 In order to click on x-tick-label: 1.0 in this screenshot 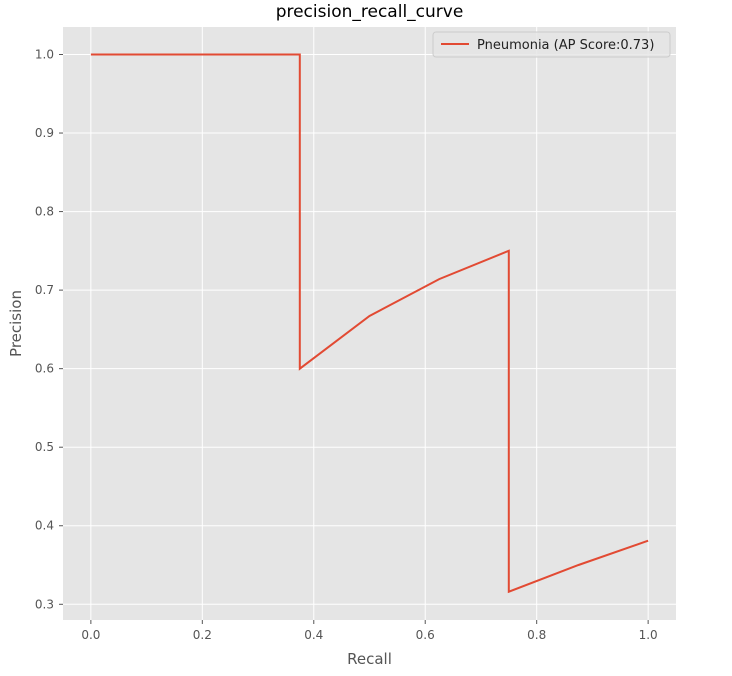, I will do `click(648, 635)`.